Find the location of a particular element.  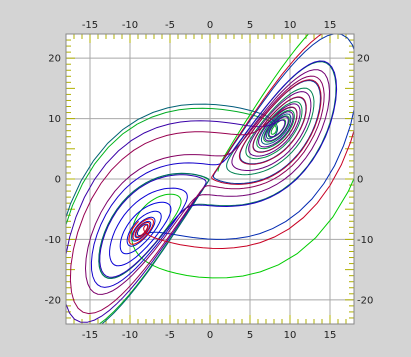

x-tick-label-top: 10 is located at coordinates (290, 25).